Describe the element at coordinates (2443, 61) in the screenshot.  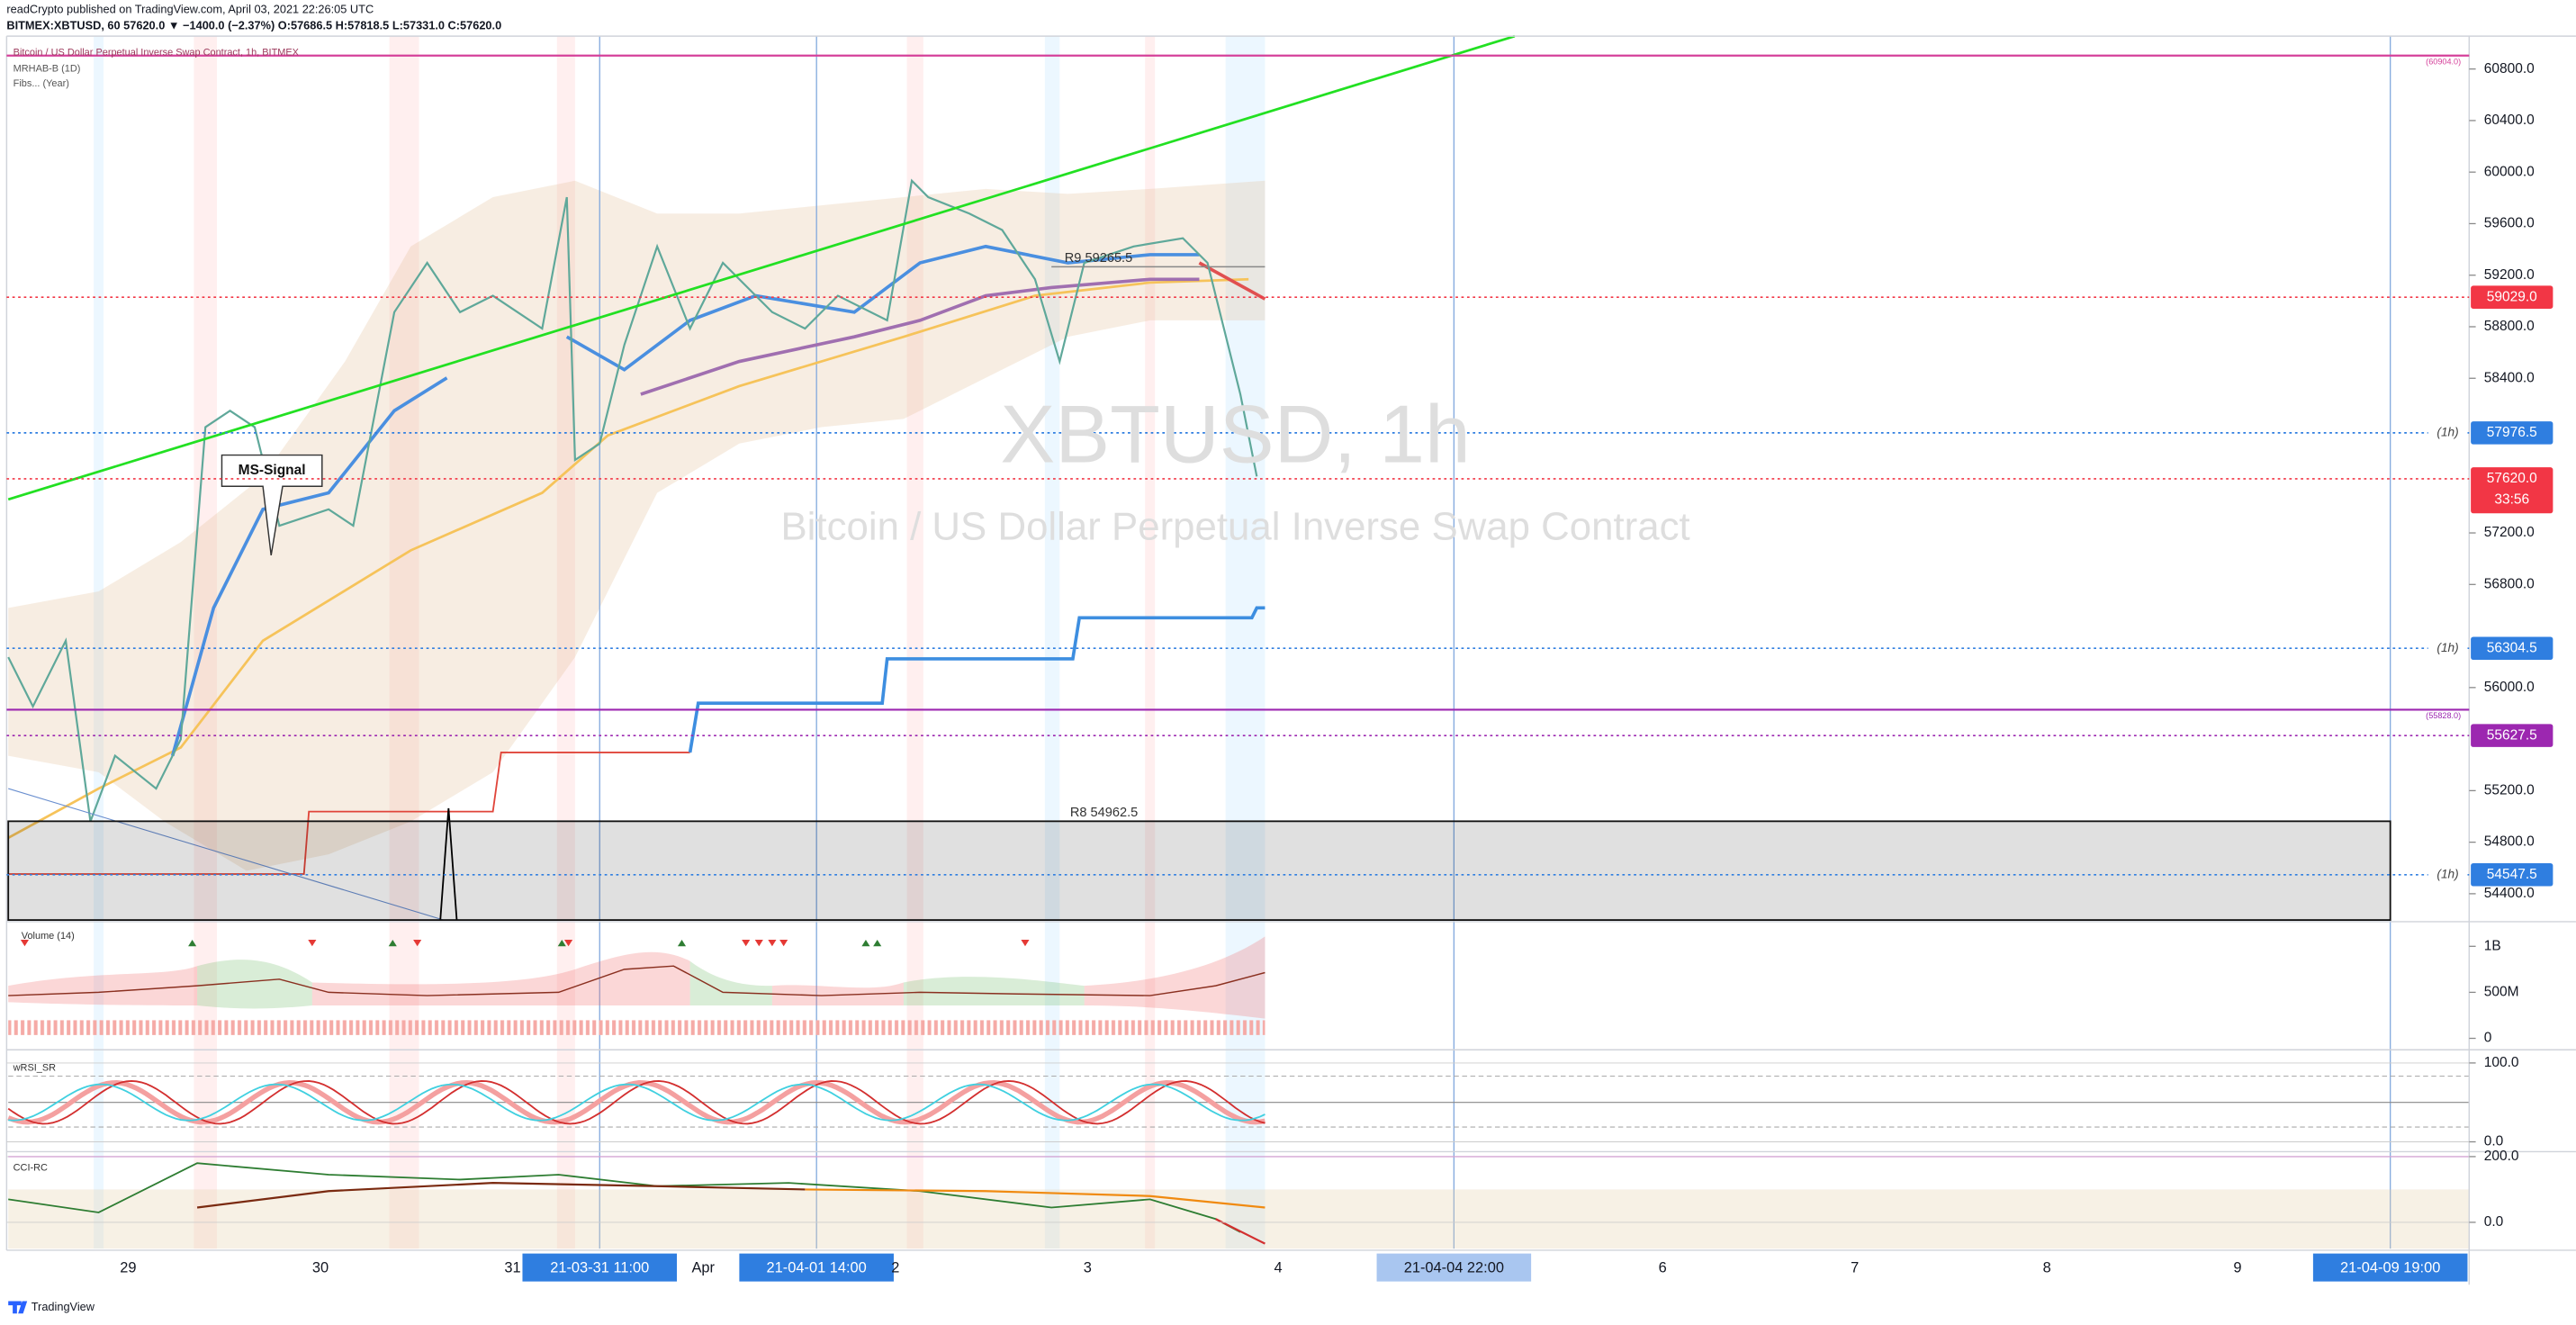
I see `fib-label: (60904.0)` at that location.